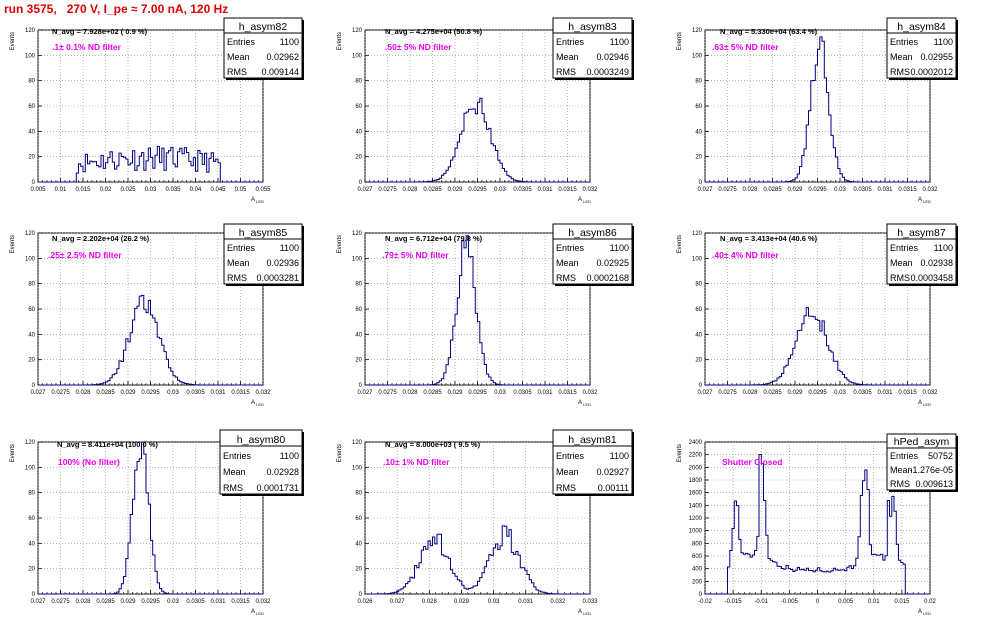 The image size is (996, 622). Describe the element at coordinates (921, 27) in the screenshot. I see `stats-box-name: h_asym84` at that location.